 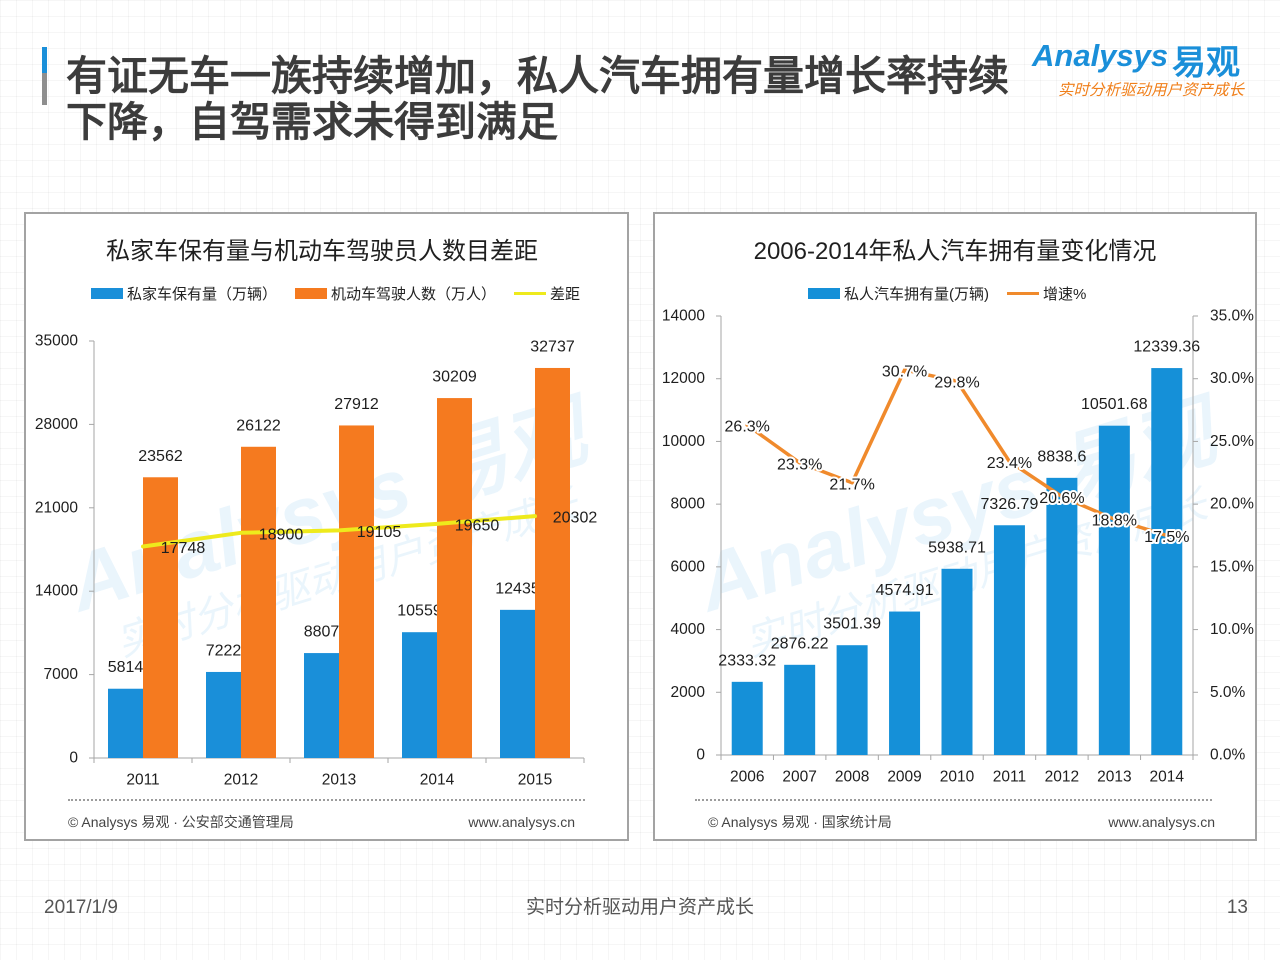 What do you see at coordinates (1232, 316) in the screenshot?
I see `y2-tick-label: 35.0%` at bounding box center [1232, 316].